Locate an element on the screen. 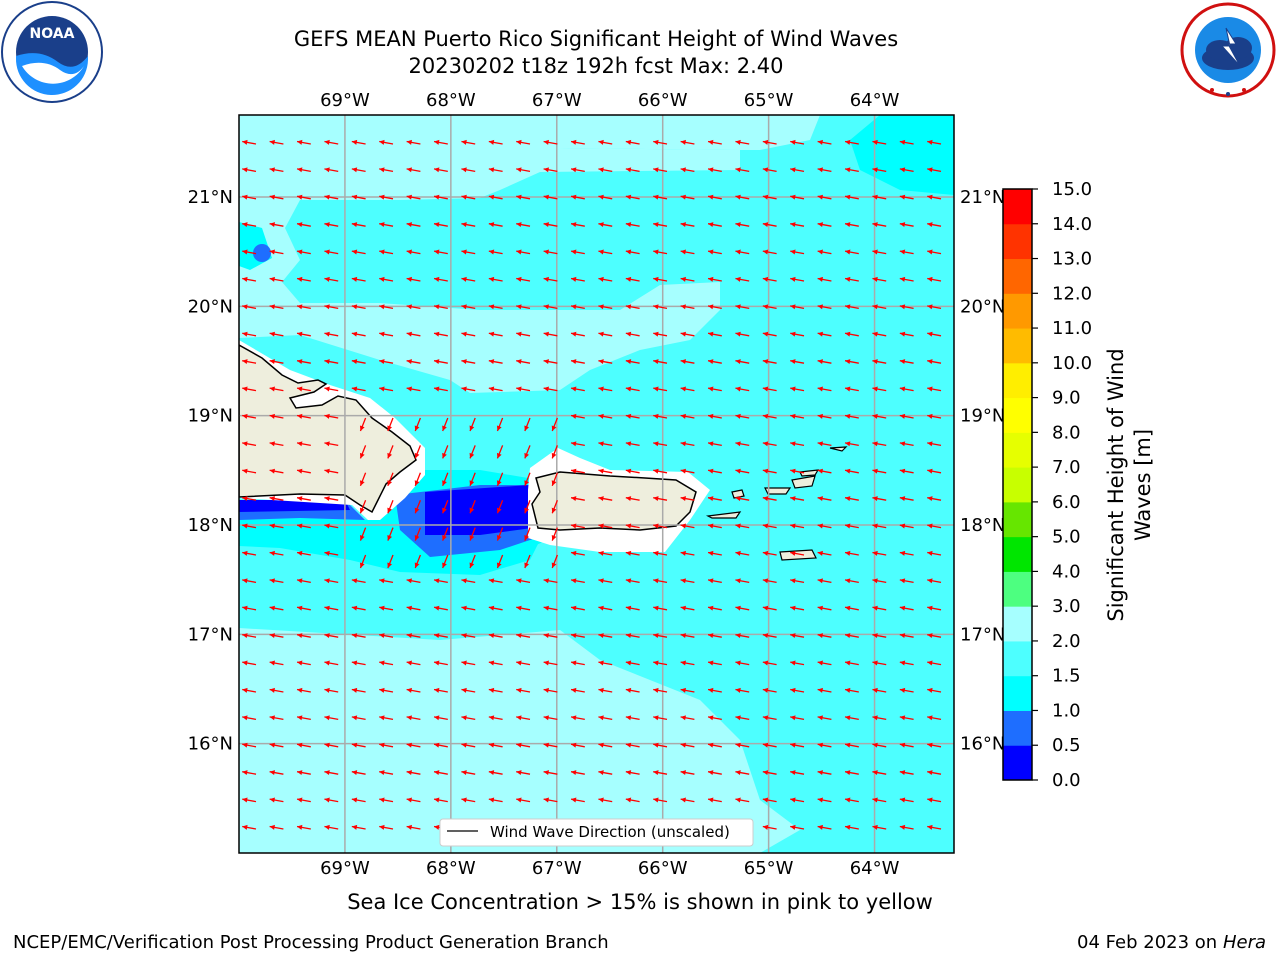  colorbar-tick-1: 14.0 is located at coordinates (1072, 224).